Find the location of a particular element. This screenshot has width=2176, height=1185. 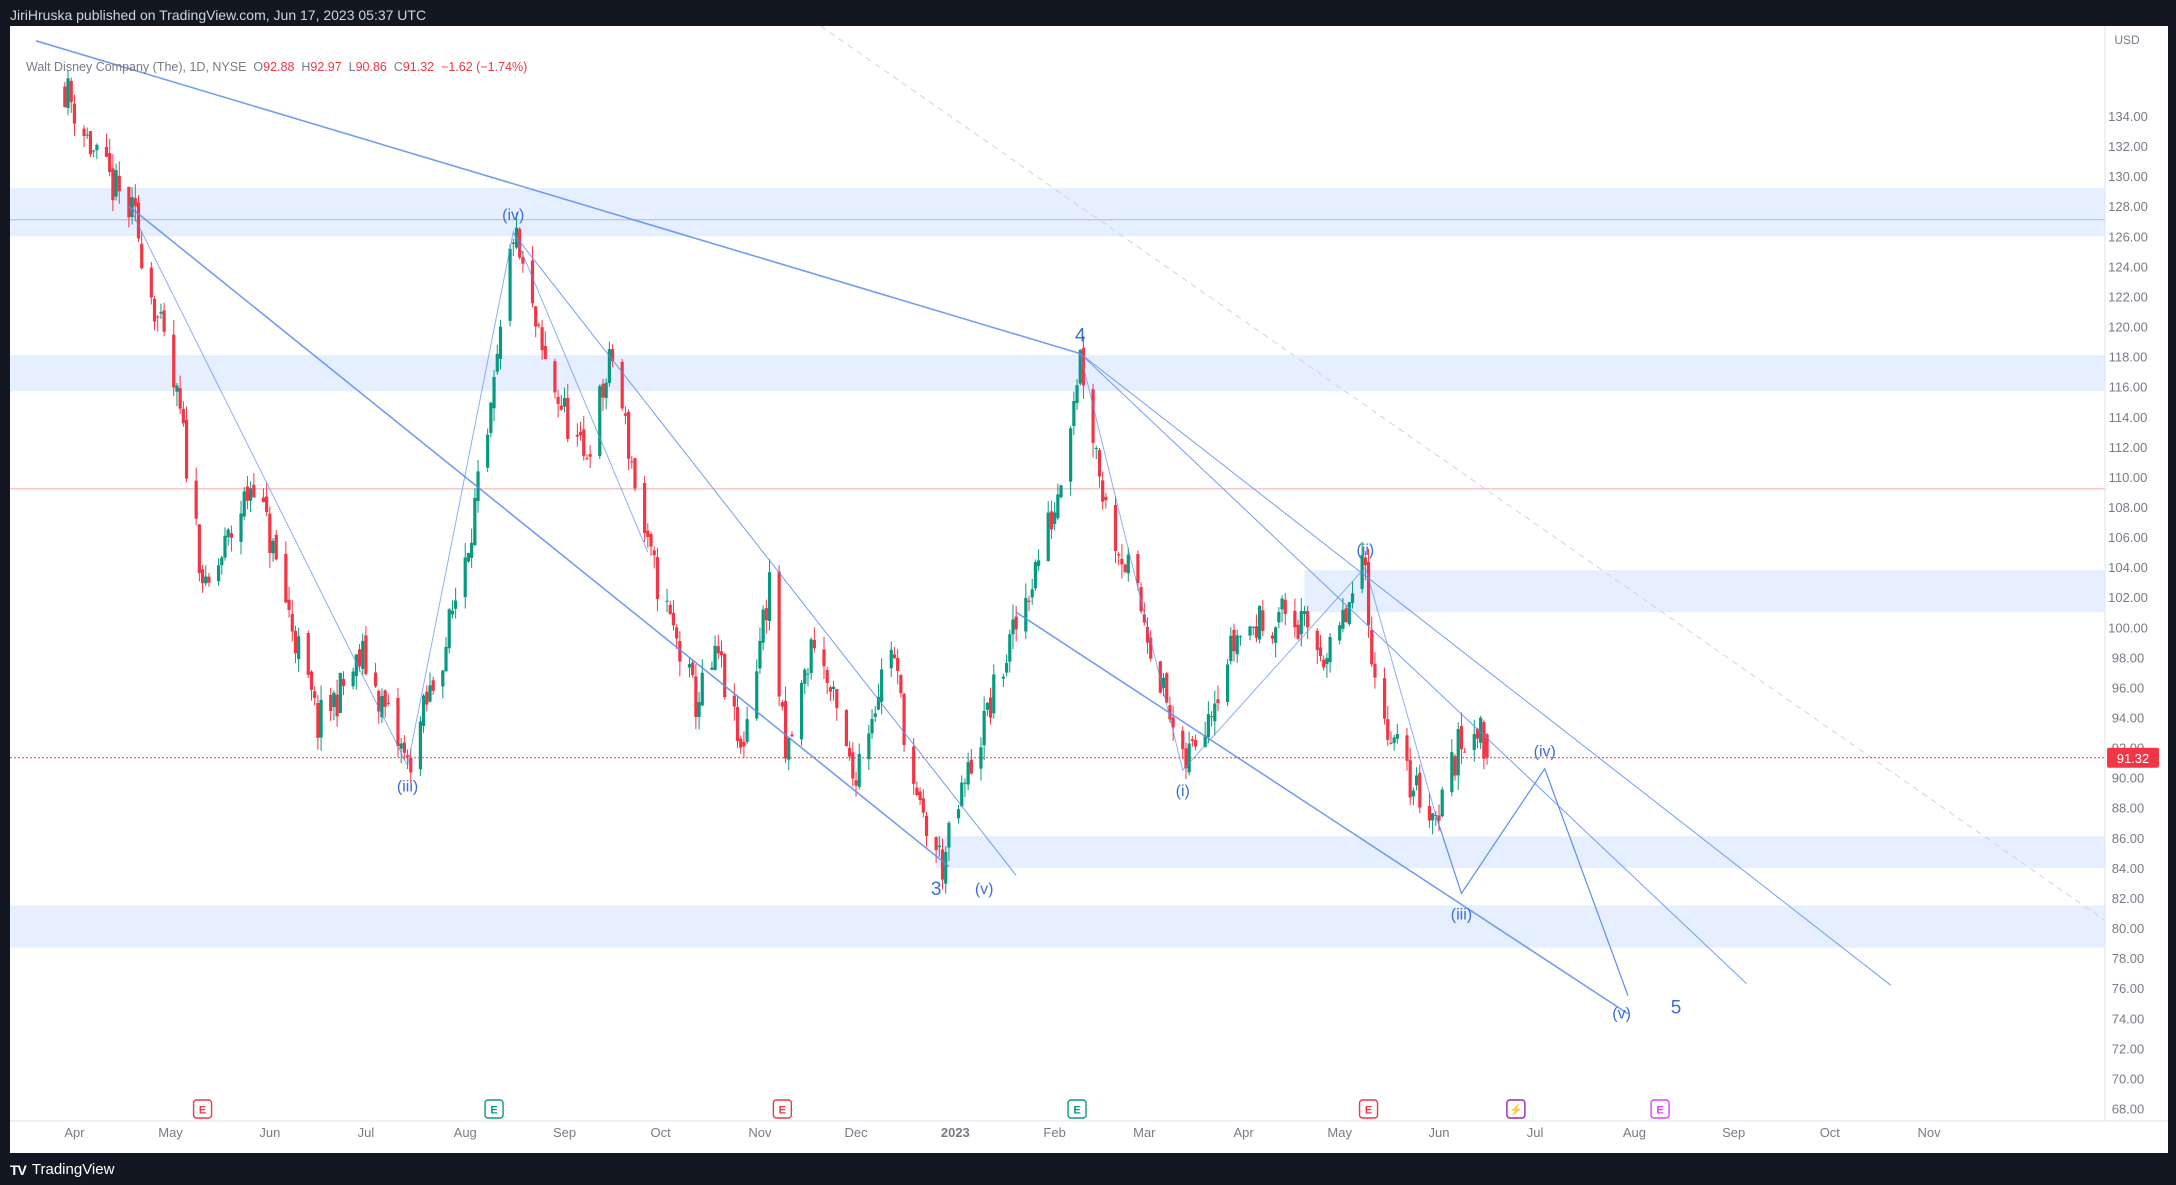

price-tick-label: 102.00 is located at coordinates (2128, 597).